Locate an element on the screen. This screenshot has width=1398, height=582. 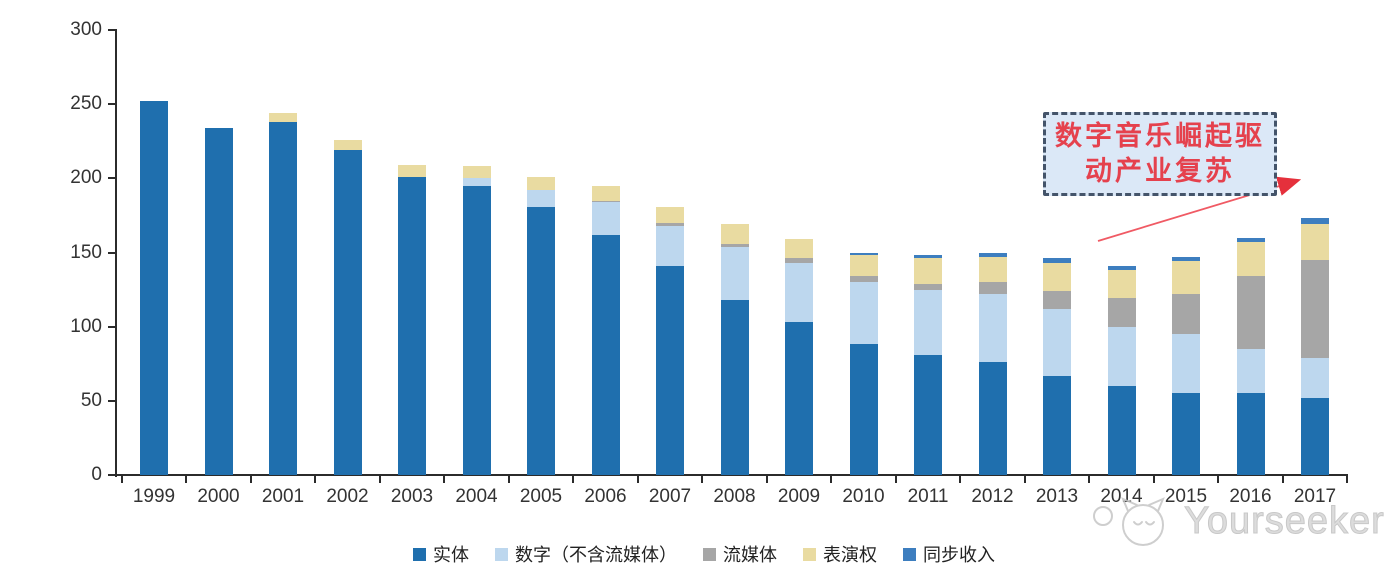
x-axis-label: 2004 is located at coordinates (476, 496).